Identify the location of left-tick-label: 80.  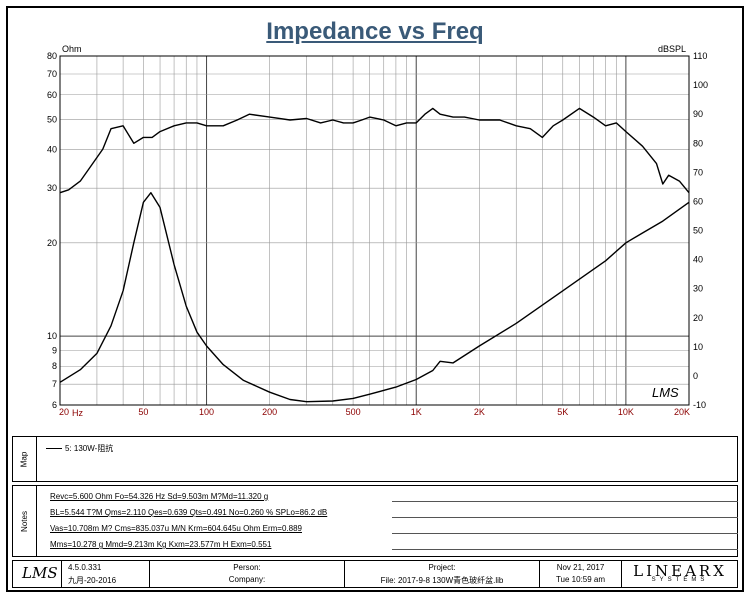
(52, 56).